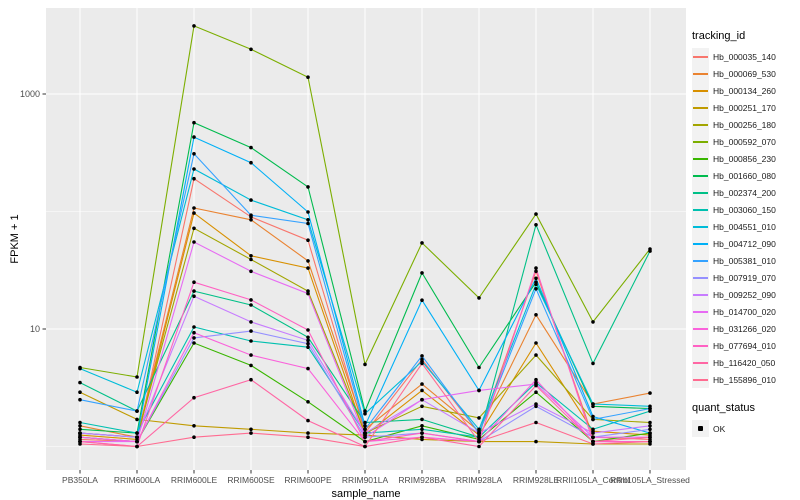 This screenshot has height=500, width=800. Describe the element at coordinates (593, 480) in the screenshot. I see `x-tick-label: RRII105LA_Control` at that location.